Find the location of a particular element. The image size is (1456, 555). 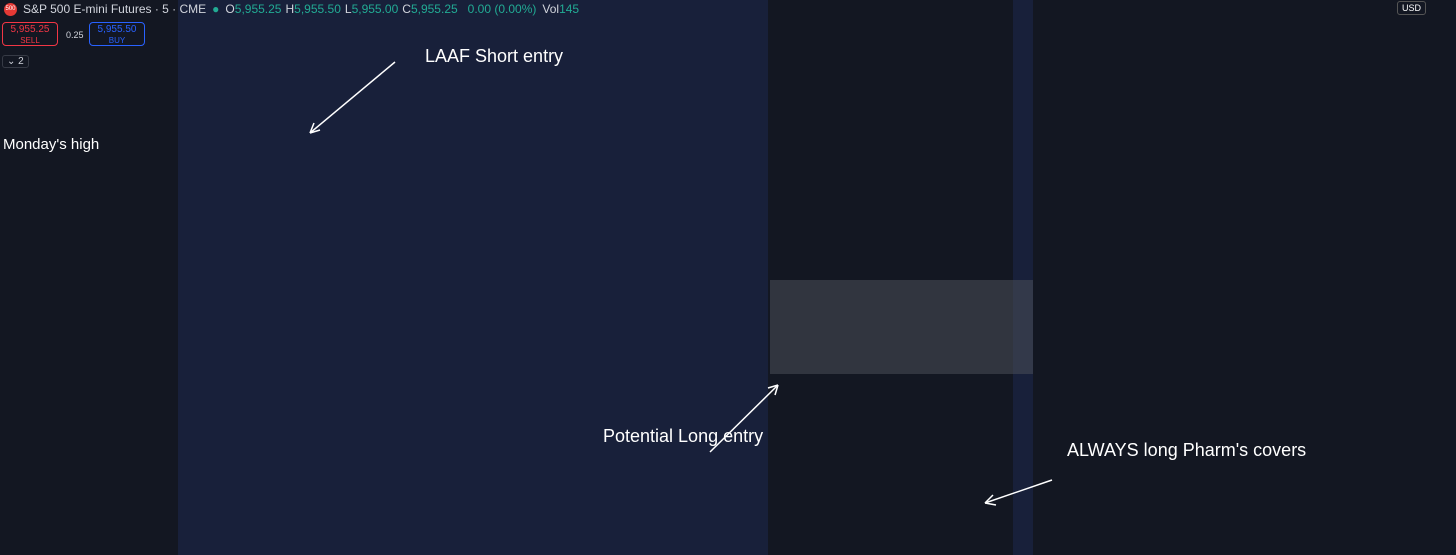

buy-button: 5,955.50 BUY is located at coordinates (117, 34).